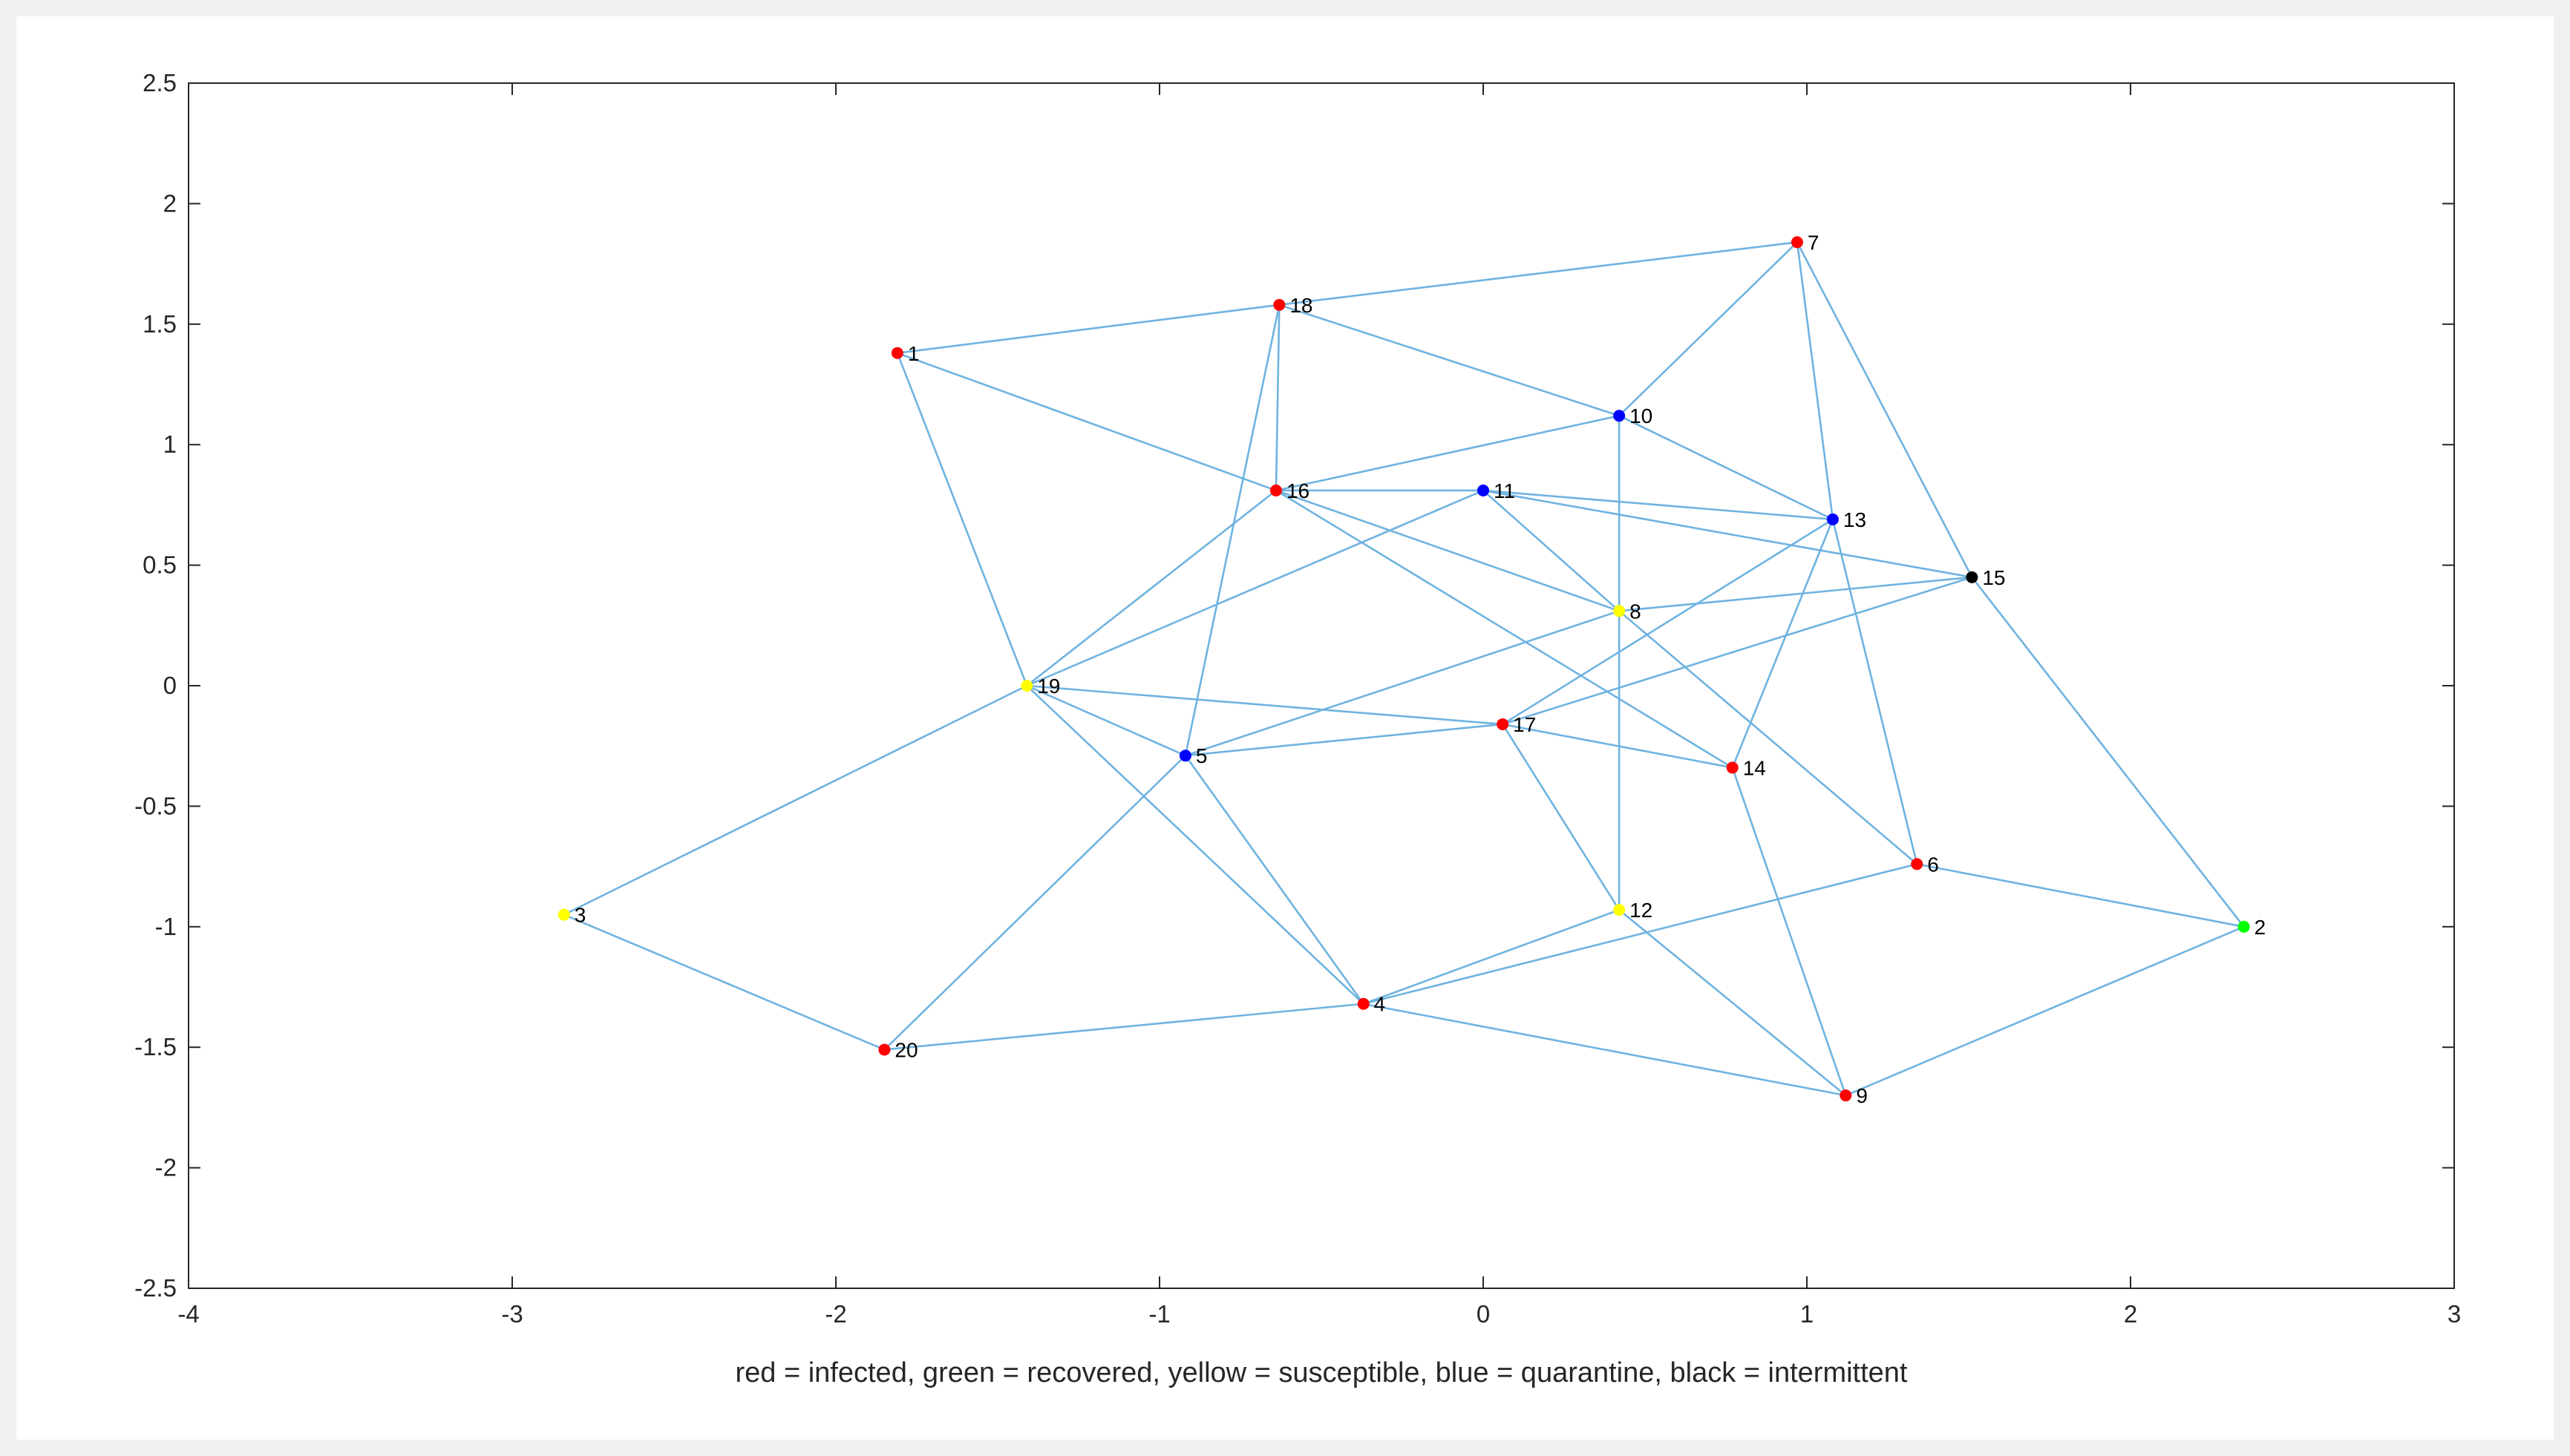  What do you see at coordinates (836, 1314) in the screenshot?
I see `x-tick-label: -2` at bounding box center [836, 1314].